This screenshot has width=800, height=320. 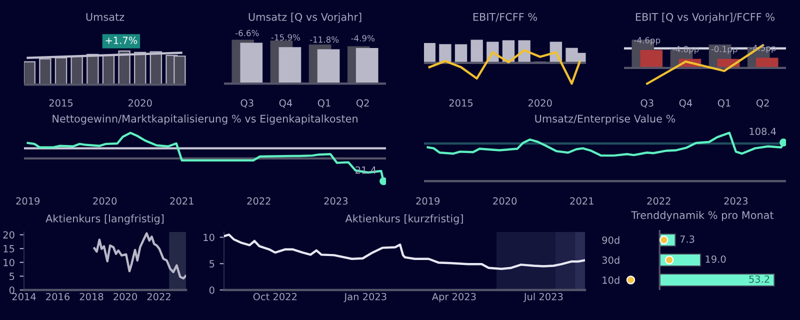 I want to click on annotation: -4.9%, so click(x=362, y=38).